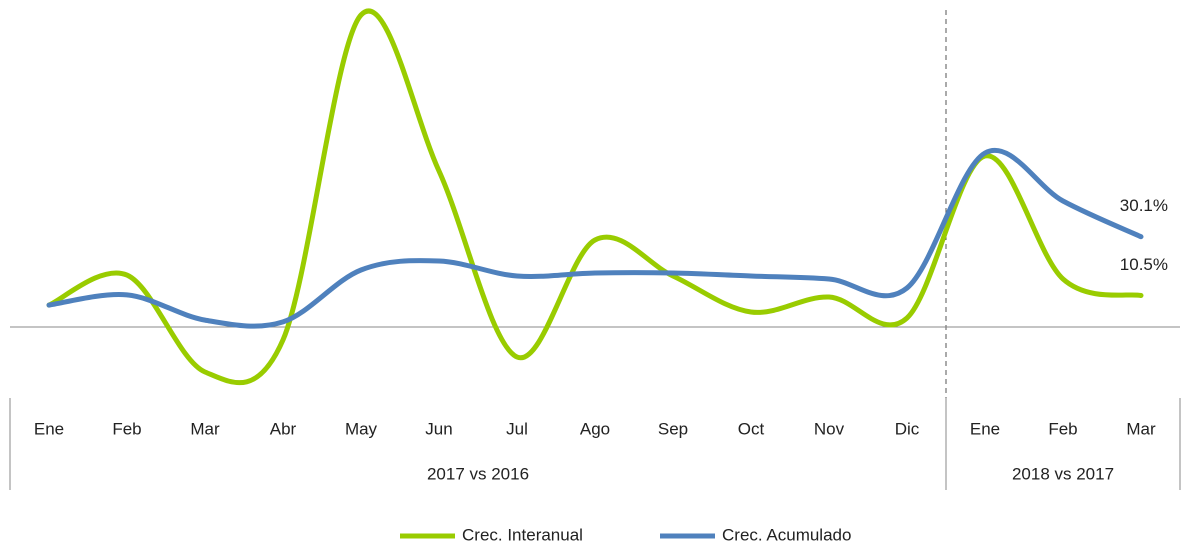  I want to click on x-tick-label: Nov, so click(829, 428).